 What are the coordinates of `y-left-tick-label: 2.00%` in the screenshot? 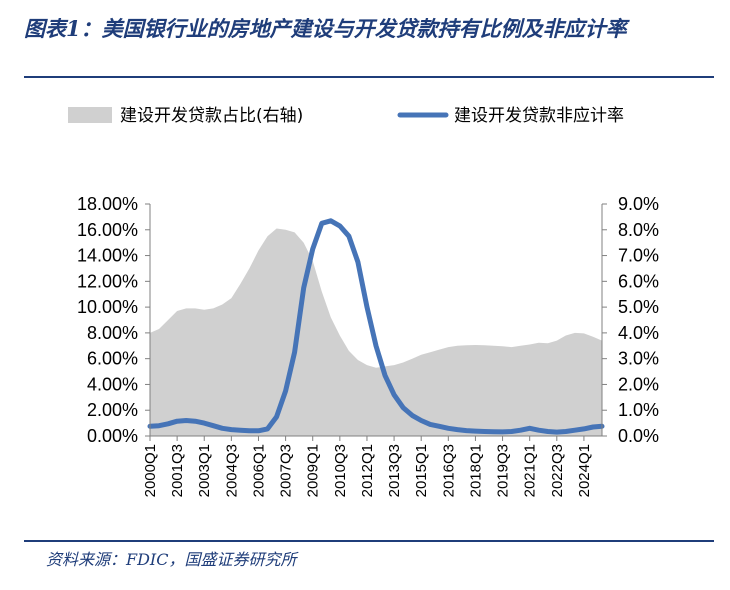 It's located at (112, 410).